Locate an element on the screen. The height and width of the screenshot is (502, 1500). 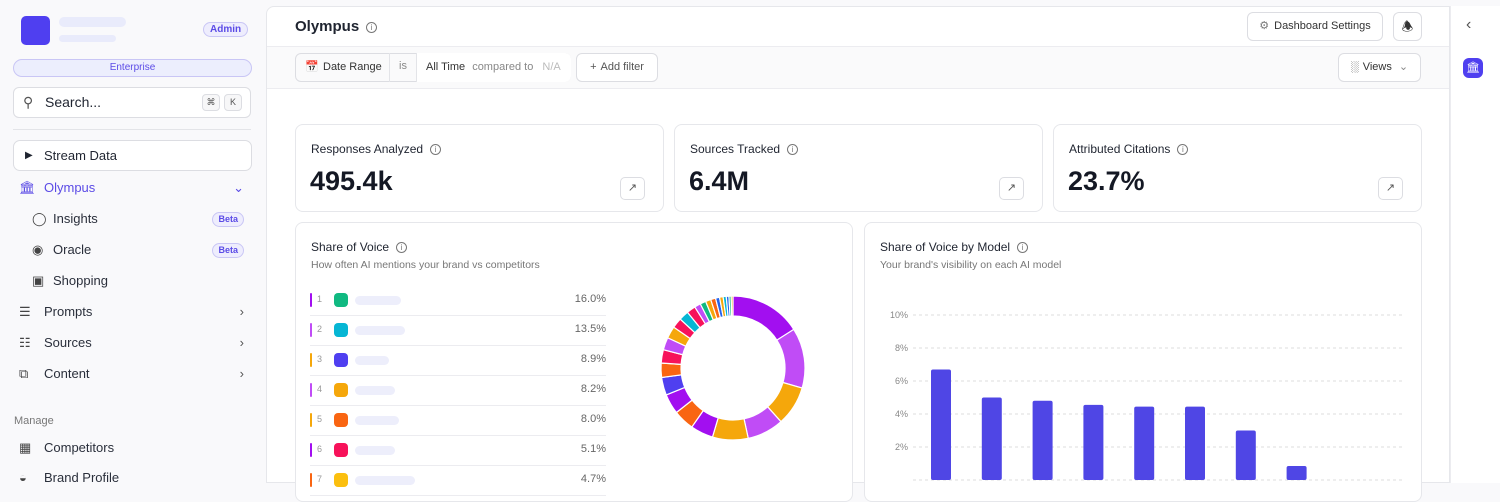
org-logo is located at coordinates (35, 30).